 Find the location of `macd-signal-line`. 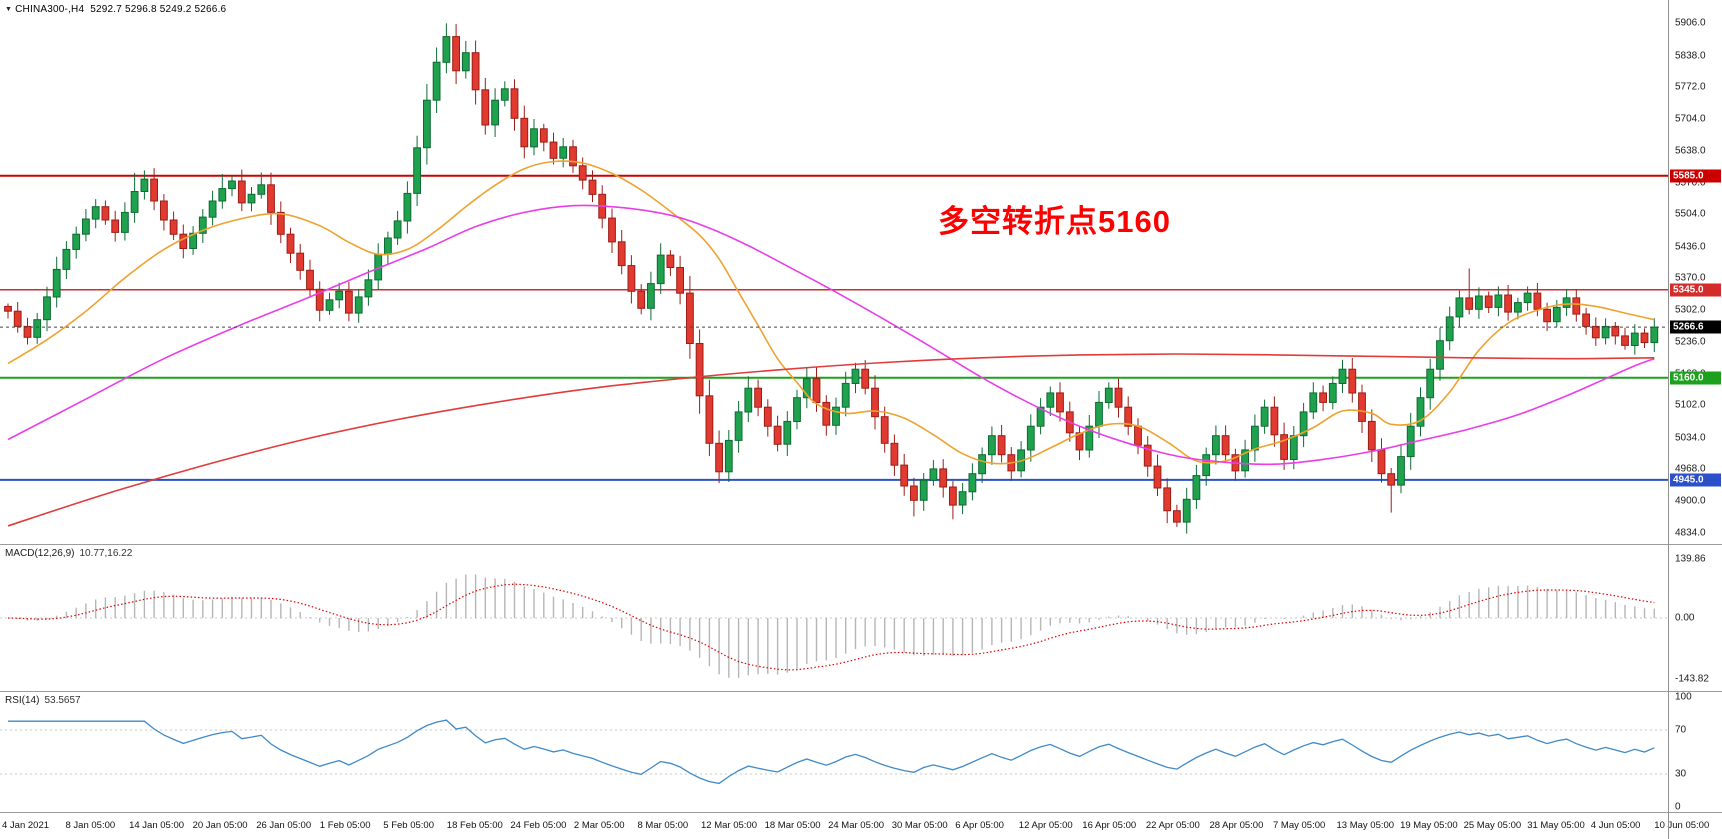

macd-signal-line is located at coordinates (831, 627).